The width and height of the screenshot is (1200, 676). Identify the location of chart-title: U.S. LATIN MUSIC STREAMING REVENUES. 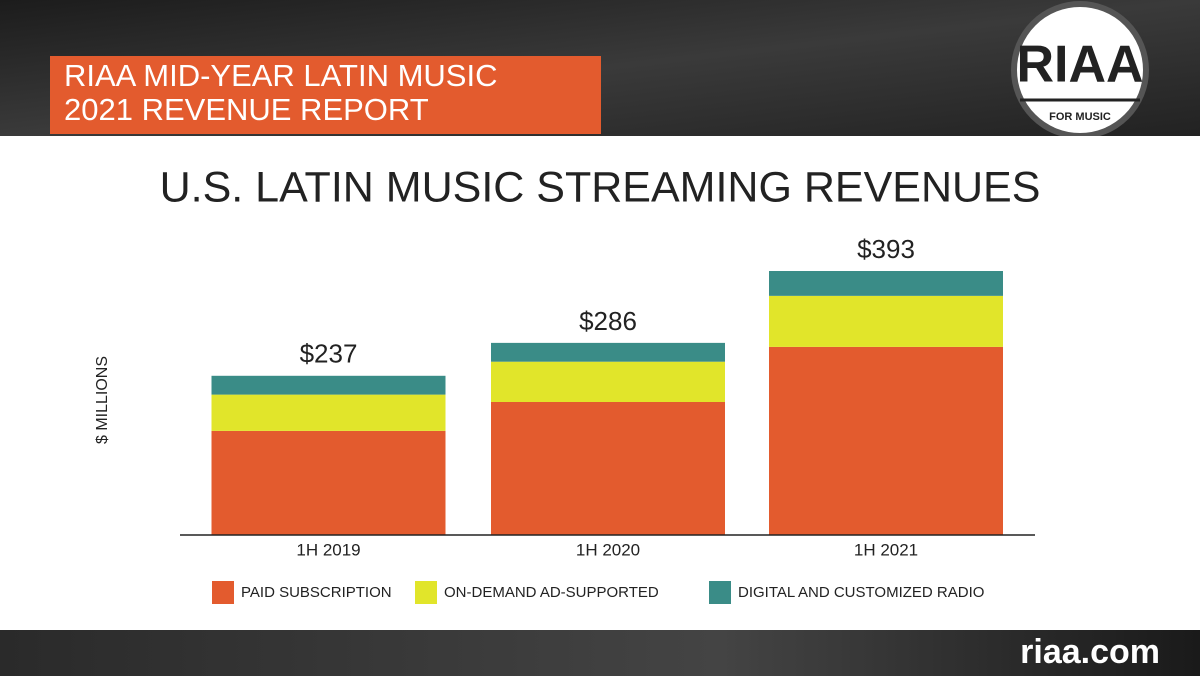
(600, 187).